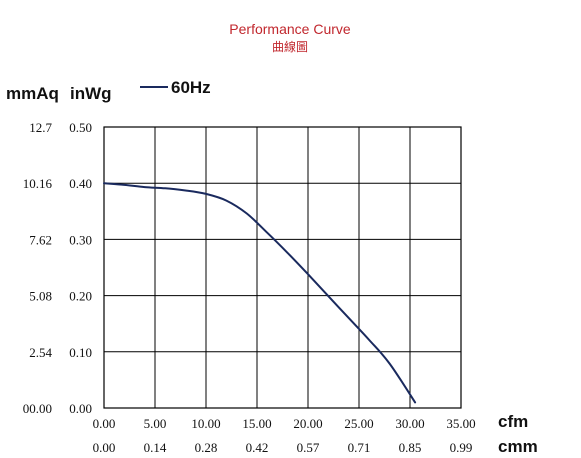 The height and width of the screenshot is (458, 581). Describe the element at coordinates (409, 423) in the screenshot. I see `x-tick-label-cfm: 30.00` at that location.